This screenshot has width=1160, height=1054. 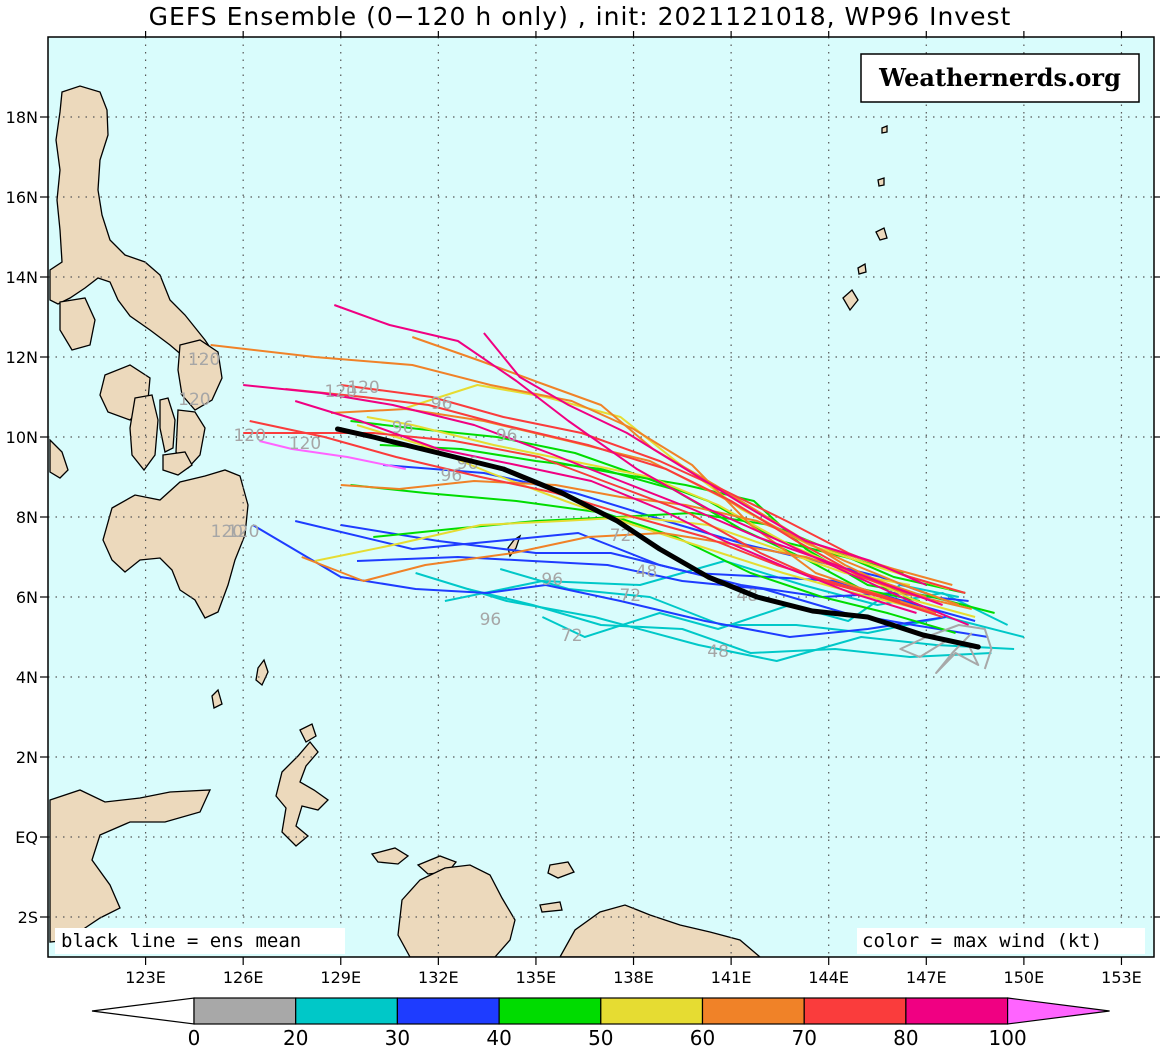 What do you see at coordinates (22, 117) in the screenshot?
I see `y-tick-label: 18N` at bounding box center [22, 117].